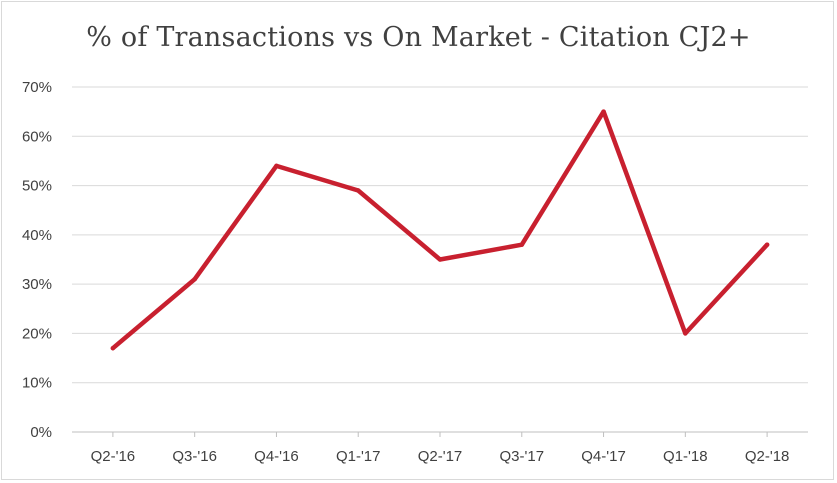  What do you see at coordinates (37, 136) in the screenshot?
I see `y-tick-label: 60%` at bounding box center [37, 136].